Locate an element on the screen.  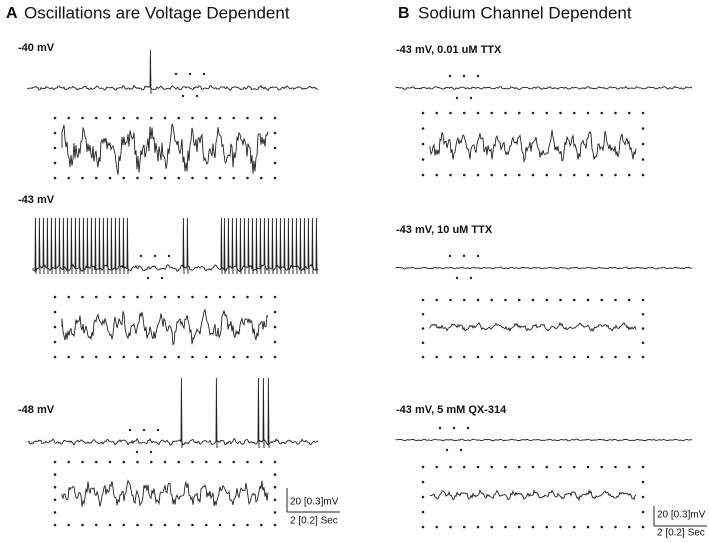
trace-label: -40 mV is located at coordinates (36, 48).